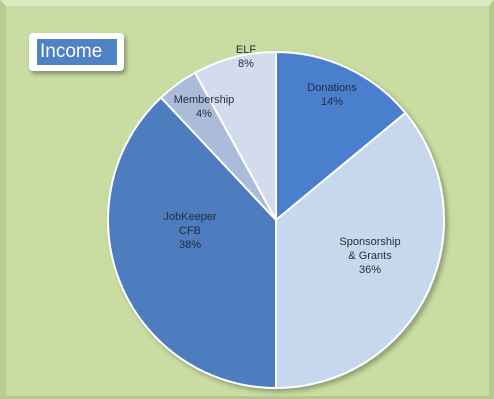  Describe the element at coordinates (332, 102) in the screenshot. I see `data-label-line: 14%` at that location.